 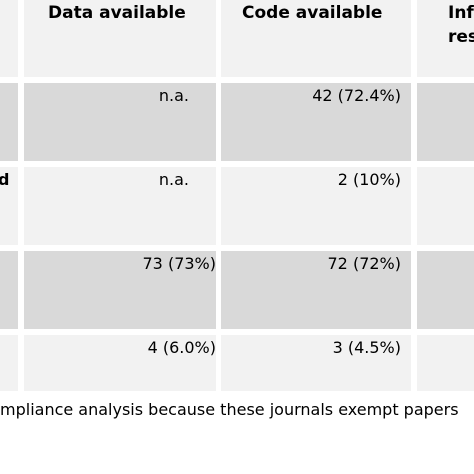 I want to click on row1-code-value: 42 (72.4%), so click(x=356, y=95).